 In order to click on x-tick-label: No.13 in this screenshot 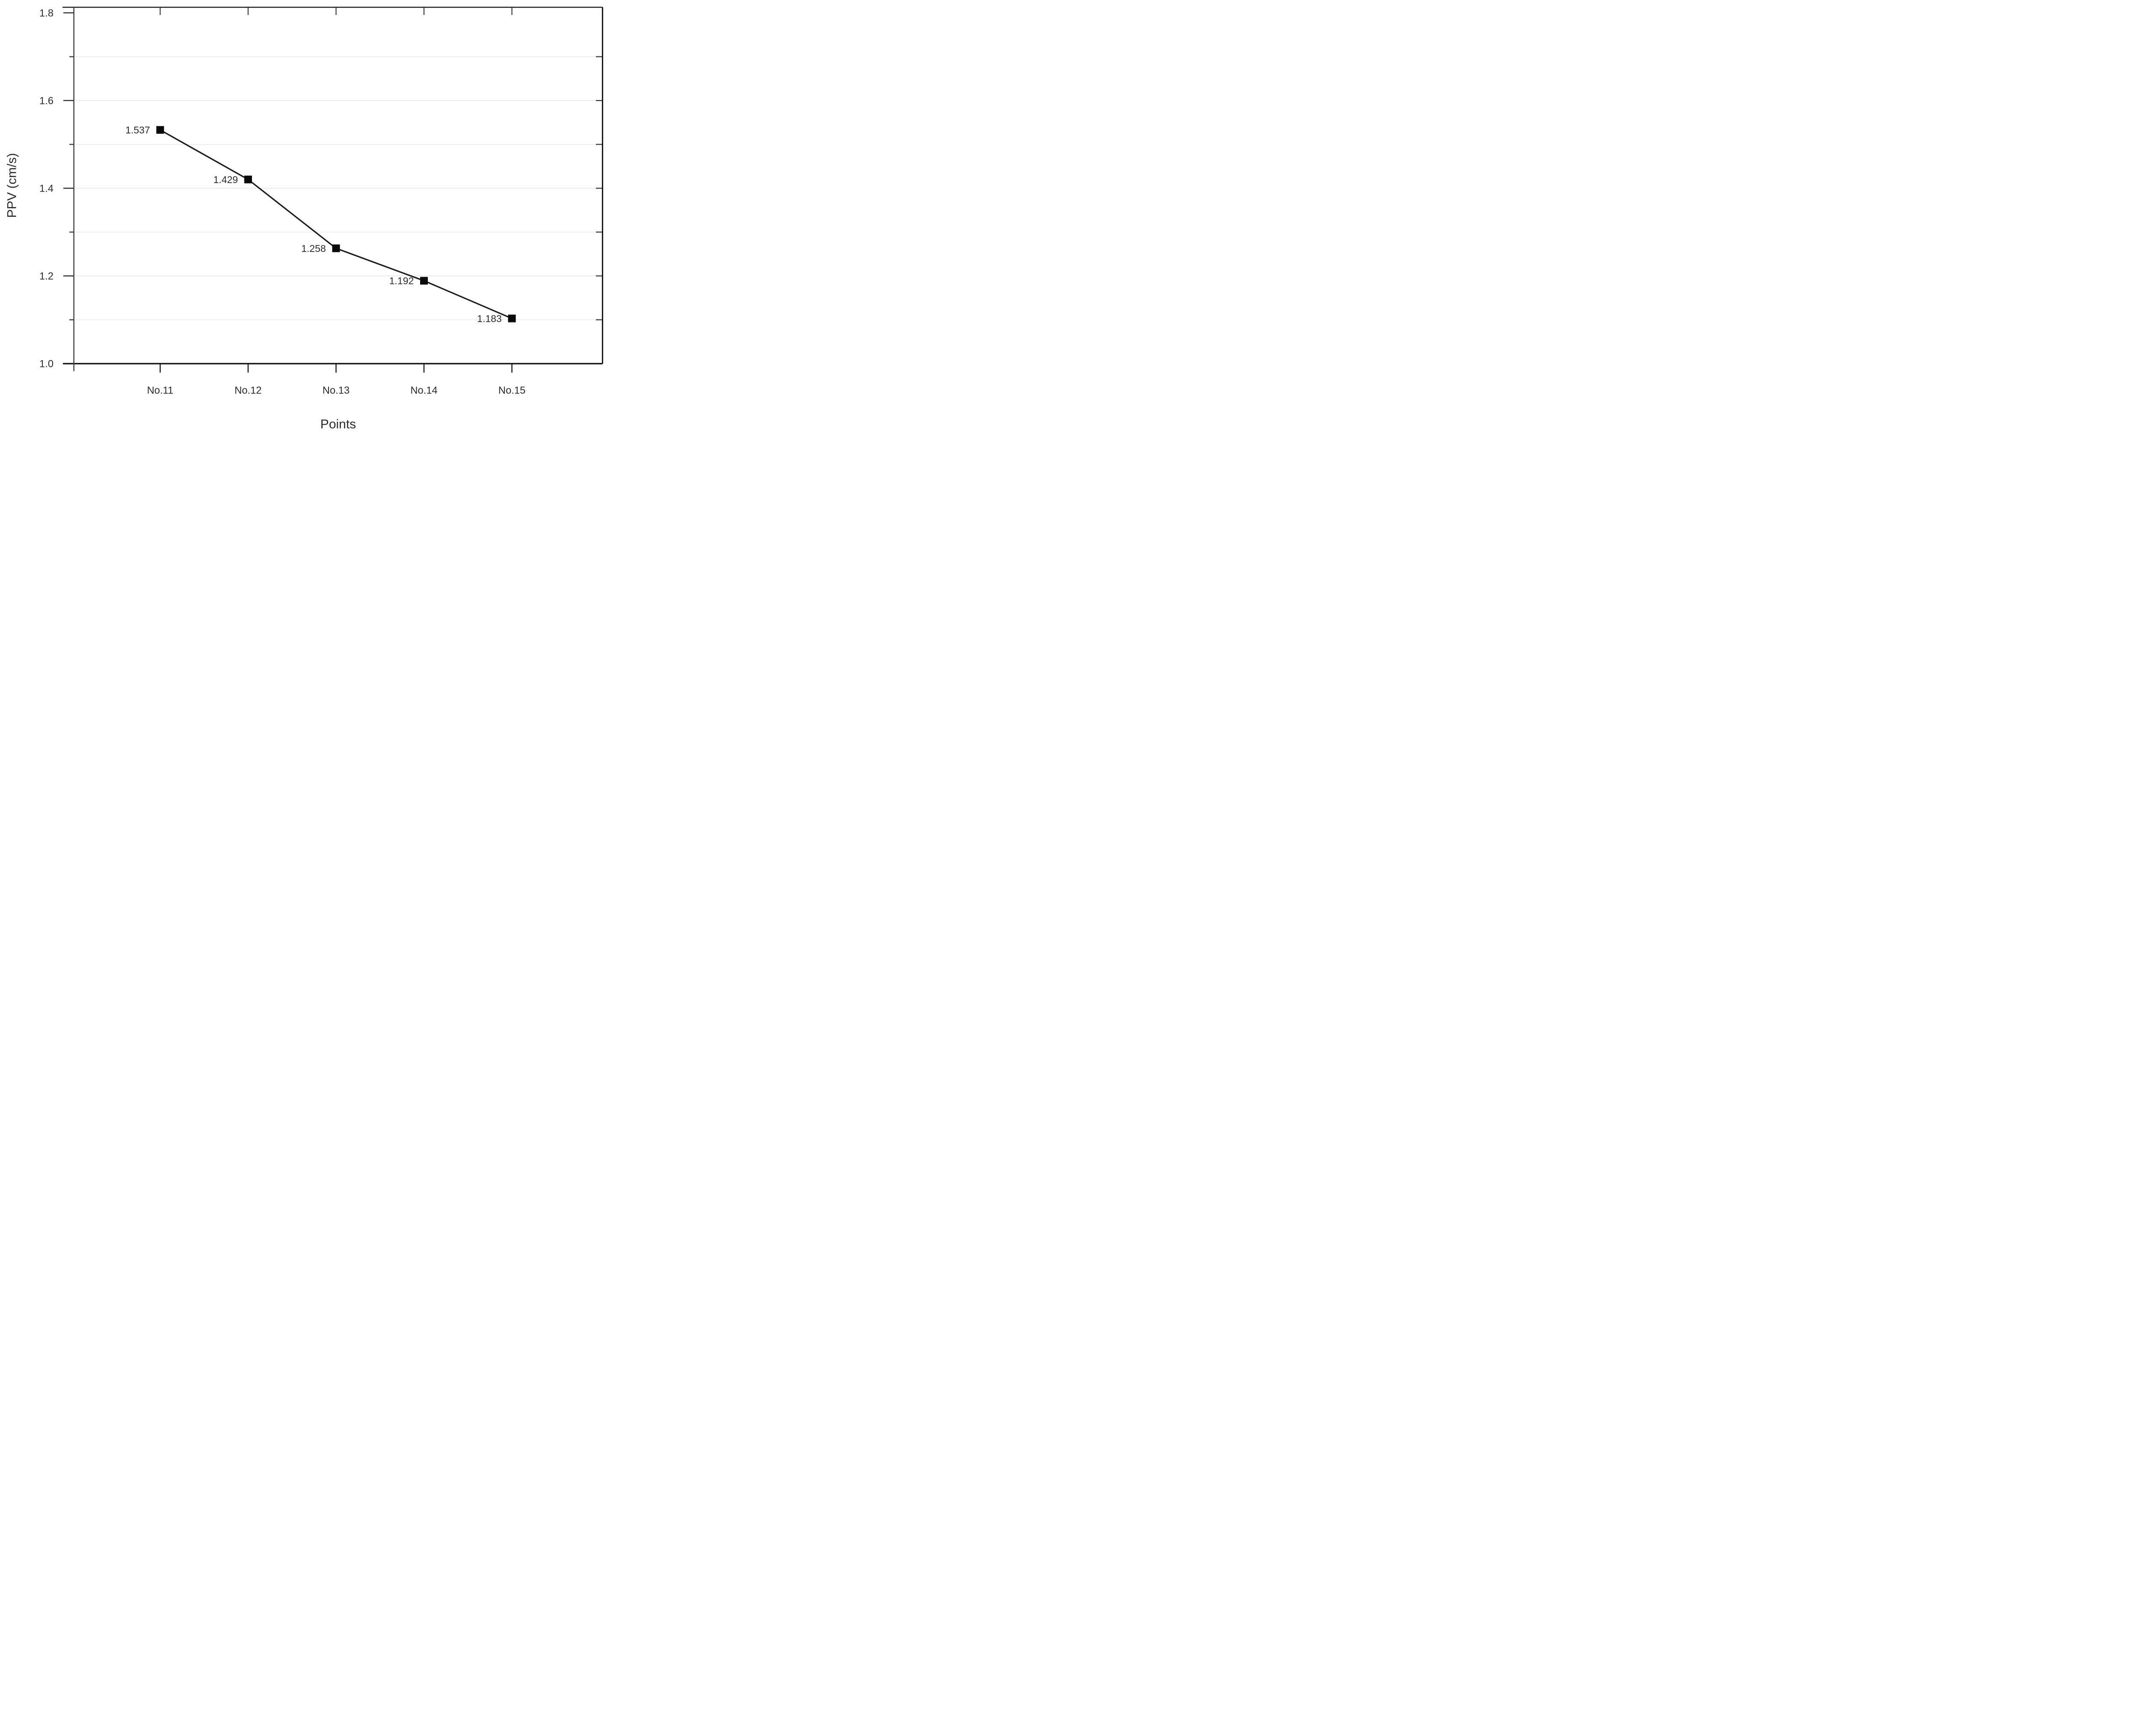, I will do `click(336, 391)`.